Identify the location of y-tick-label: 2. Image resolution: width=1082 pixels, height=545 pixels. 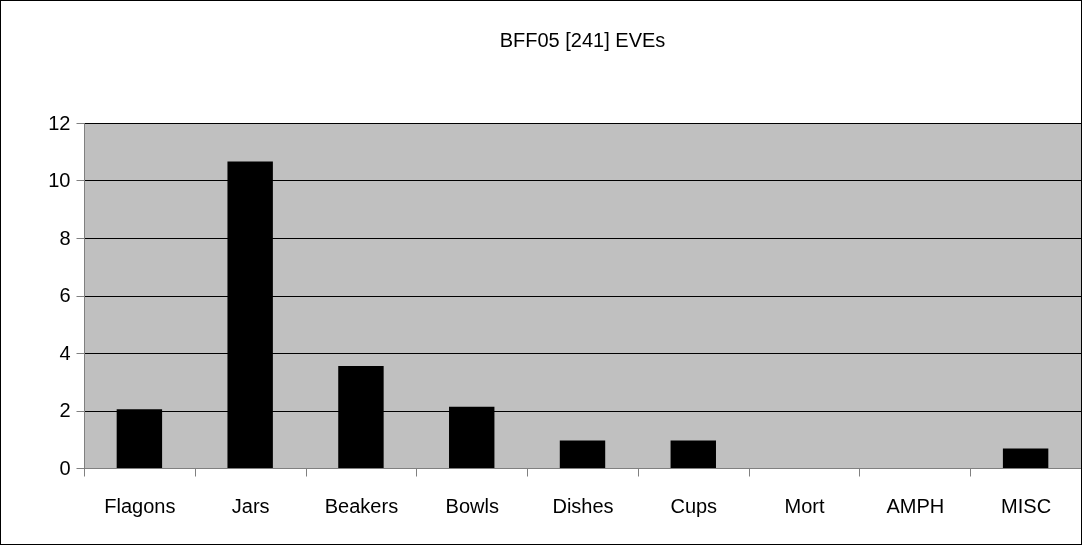
(65, 410).